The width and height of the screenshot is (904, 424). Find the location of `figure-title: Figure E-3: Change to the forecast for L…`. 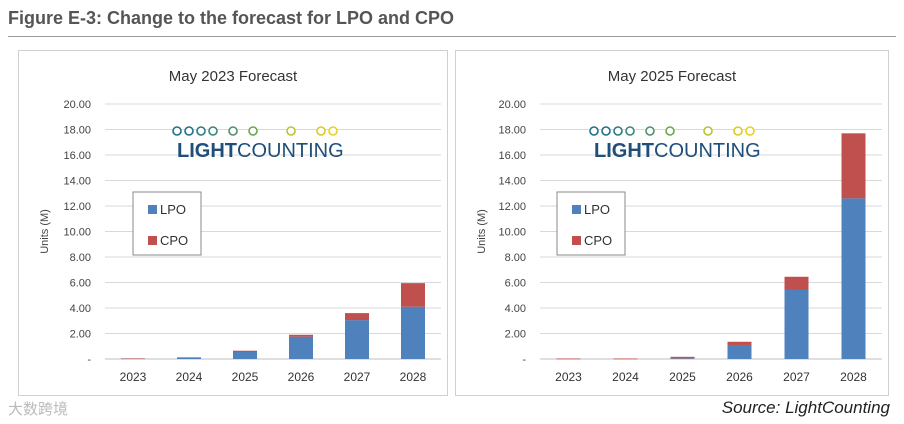

figure-title: Figure E-3: Change to the forecast for L… is located at coordinates (231, 18).